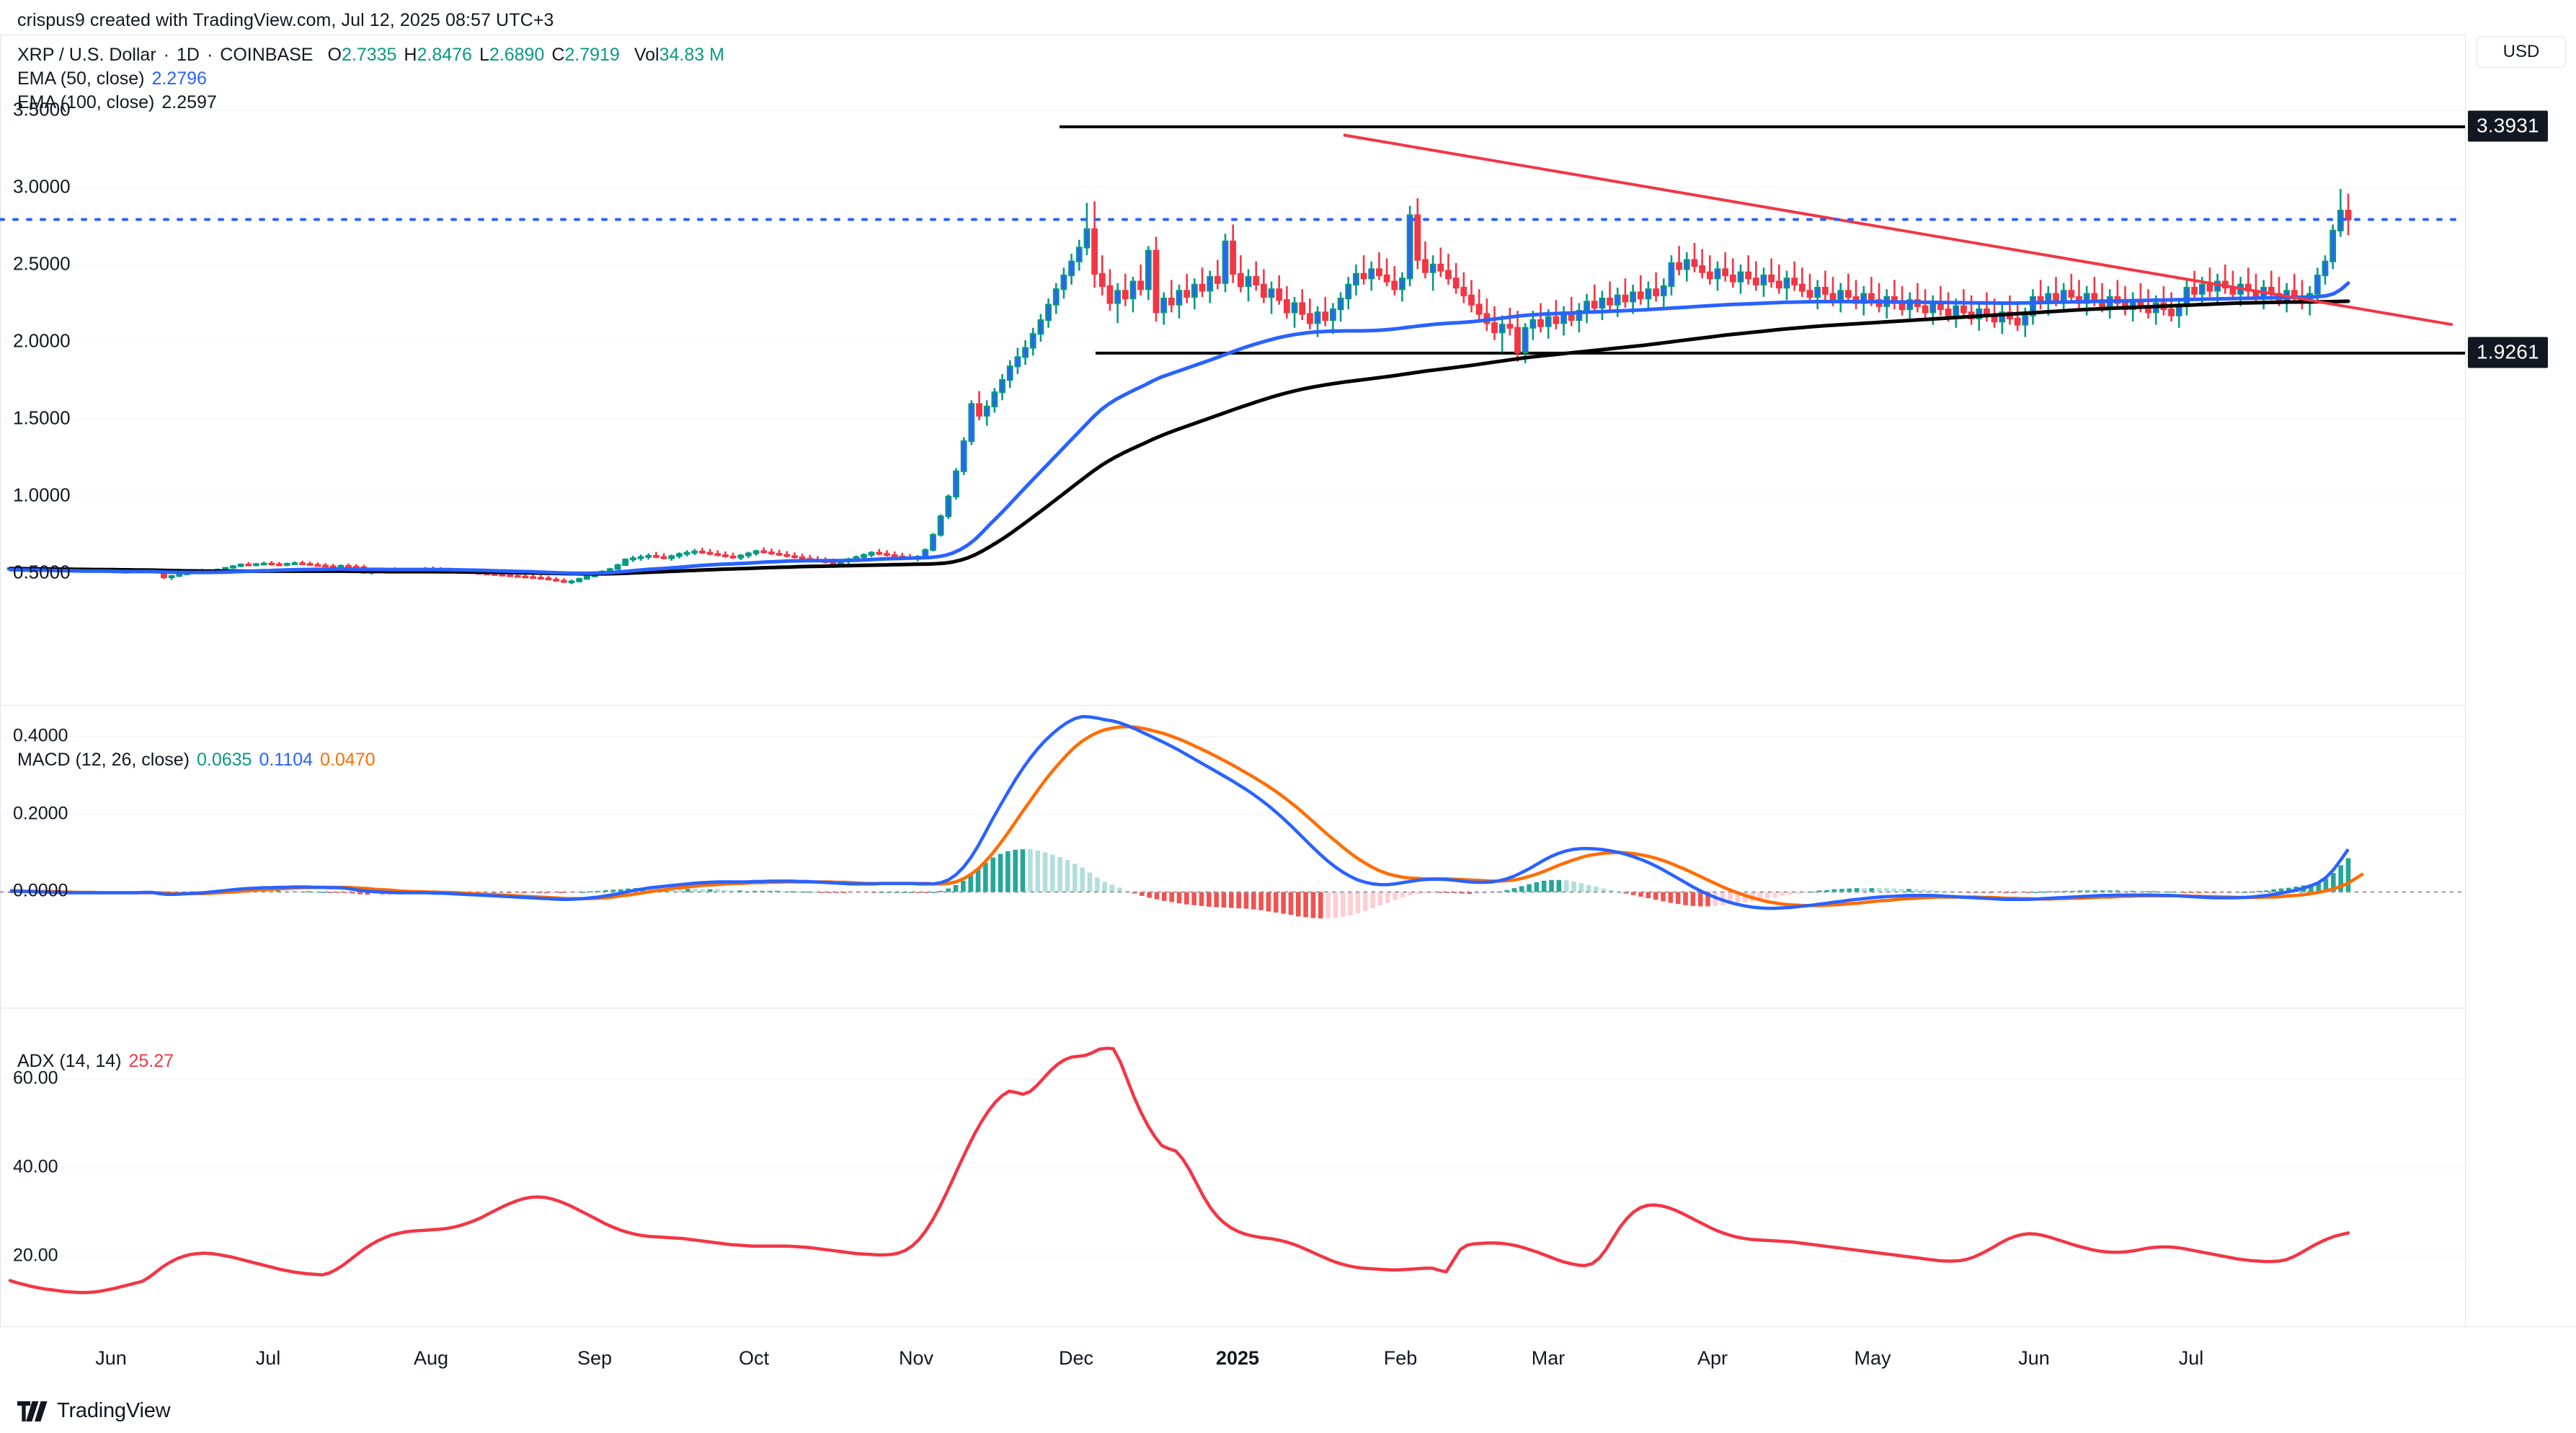  What do you see at coordinates (42, 418) in the screenshot?
I see `price-tick-1.5000: 1.5000` at bounding box center [42, 418].